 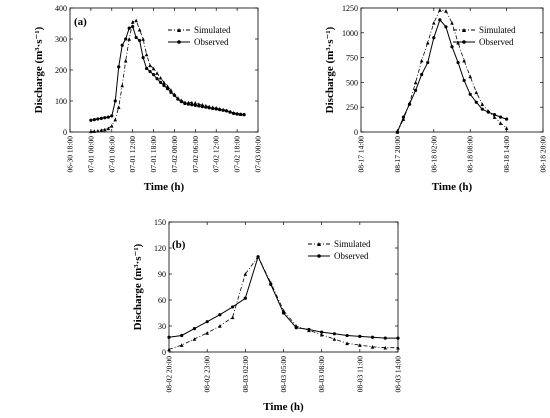 What do you see at coordinates (321, 374) in the screenshot?
I see `x-tick-label: 08-03 08:00` at bounding box center [321, 374].